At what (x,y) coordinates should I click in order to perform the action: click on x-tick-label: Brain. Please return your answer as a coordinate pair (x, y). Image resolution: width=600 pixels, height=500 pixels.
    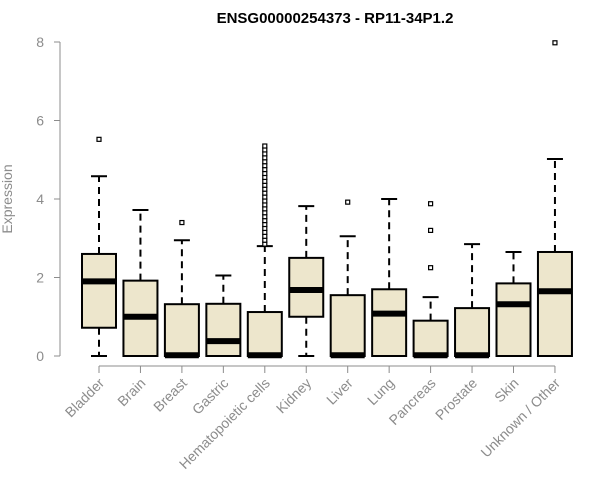
    Looking at the image, I should click on (131, 392).